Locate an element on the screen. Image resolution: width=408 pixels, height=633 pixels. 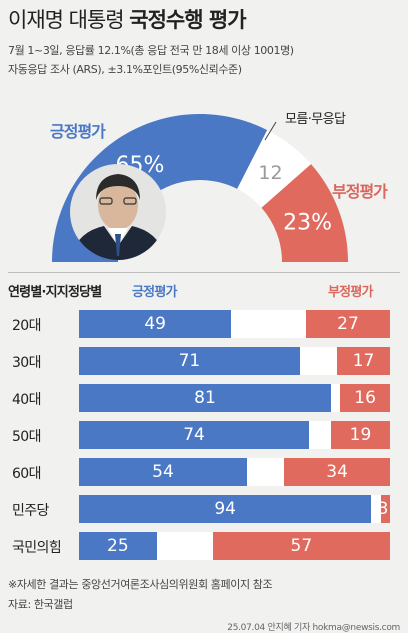
president-portrait is located at coordinates (118, 212).